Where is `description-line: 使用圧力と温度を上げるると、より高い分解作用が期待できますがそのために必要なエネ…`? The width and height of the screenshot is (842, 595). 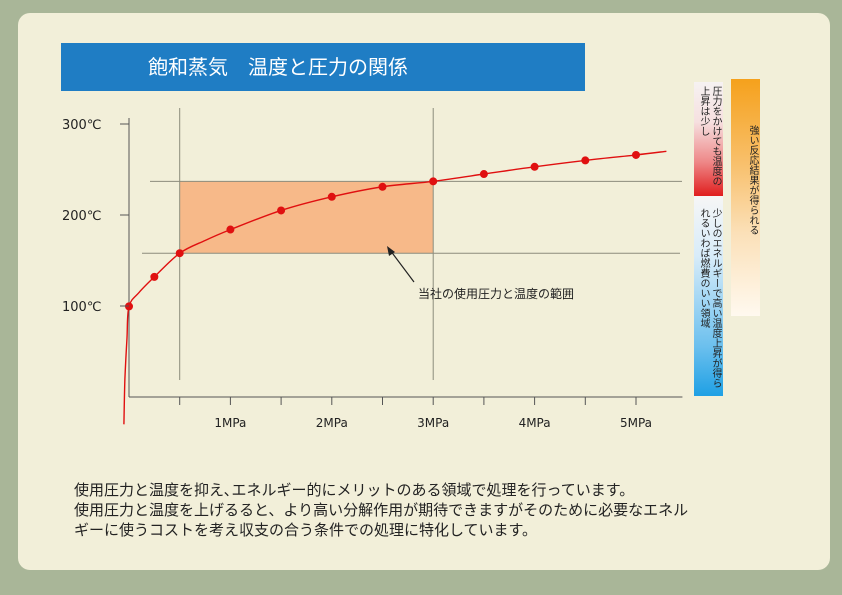
description-line: 使用圧力と温度を上げるると、より高い分解作用が期待できますがそのために必要なエネ… is located at coordinates (381, 510).